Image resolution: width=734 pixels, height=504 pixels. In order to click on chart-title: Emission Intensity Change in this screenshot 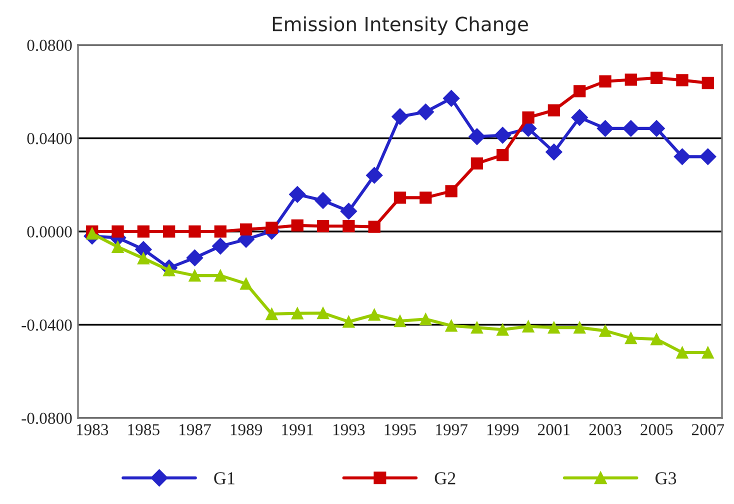, I will do `click(400, 26)`.